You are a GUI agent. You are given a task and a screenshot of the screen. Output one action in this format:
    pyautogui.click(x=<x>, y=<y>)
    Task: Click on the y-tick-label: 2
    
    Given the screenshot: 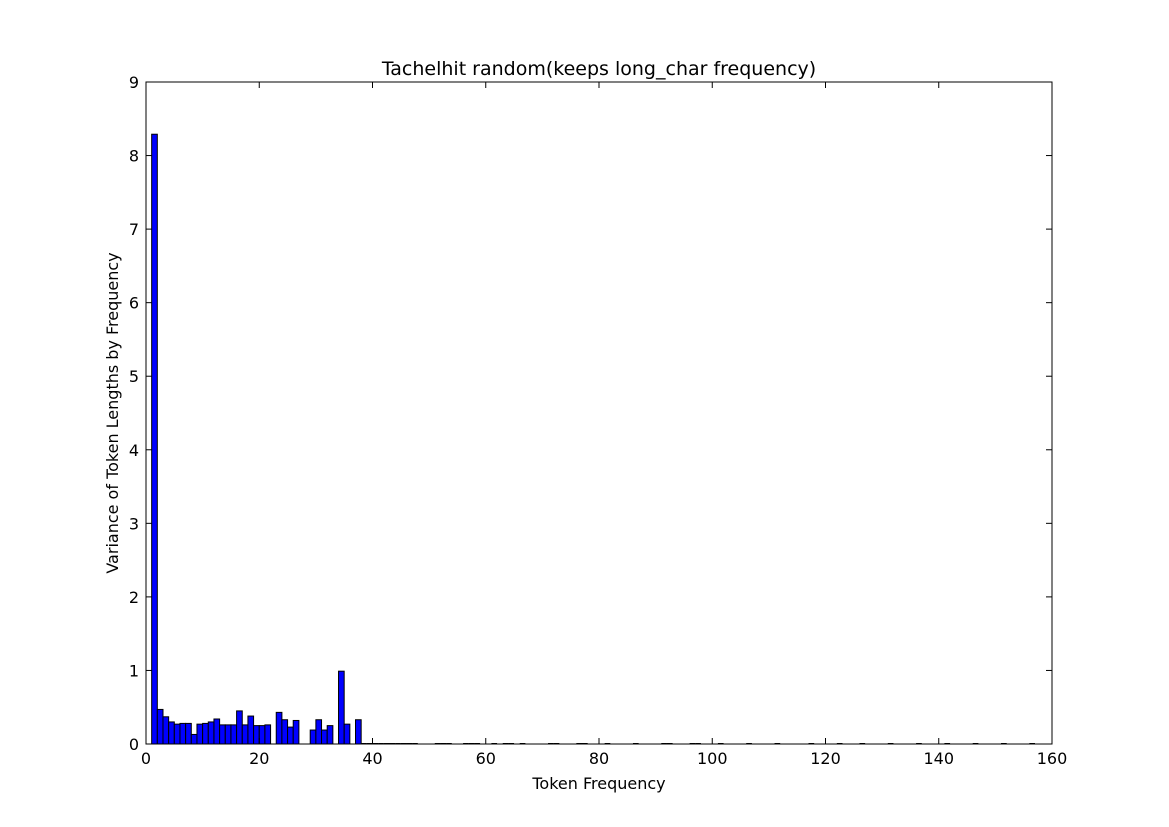 What is the action you would take?
    pyautogui.click(x=134, y=597)
    